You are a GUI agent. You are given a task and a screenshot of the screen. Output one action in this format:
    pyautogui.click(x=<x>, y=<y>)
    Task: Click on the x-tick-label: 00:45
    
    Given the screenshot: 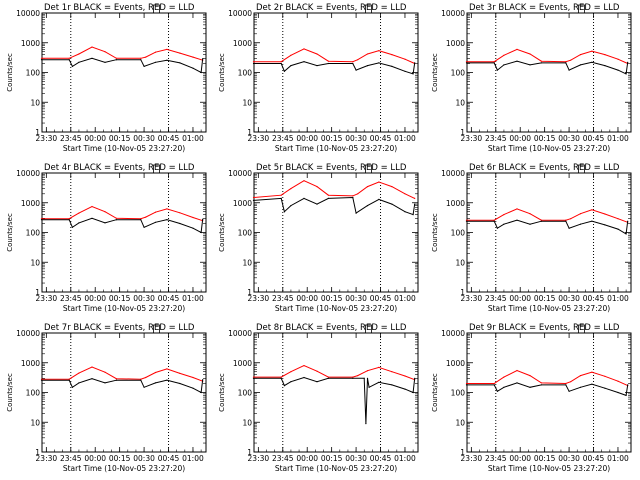 What is the action you would take?
    pyautogui.click(x=381, y=298)
    